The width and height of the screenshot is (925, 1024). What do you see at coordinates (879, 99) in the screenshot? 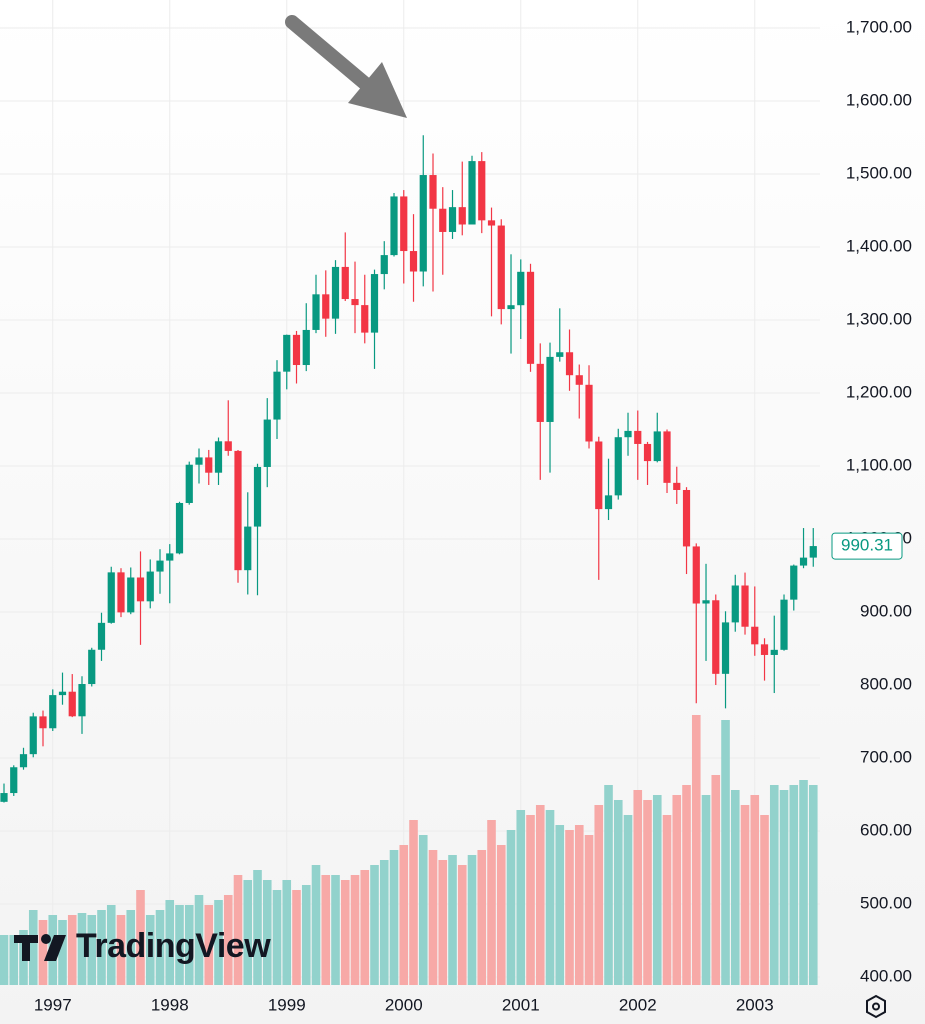
I see `y-tick-label: 1,600.00` at bounding box center [879, 99].